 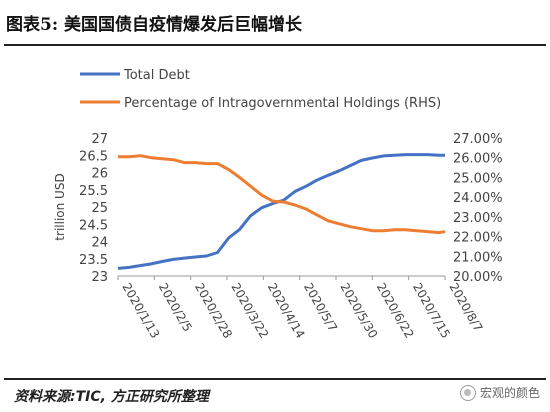 I want to click on y-tick-label: 23.5, so click(x=93, y=260).